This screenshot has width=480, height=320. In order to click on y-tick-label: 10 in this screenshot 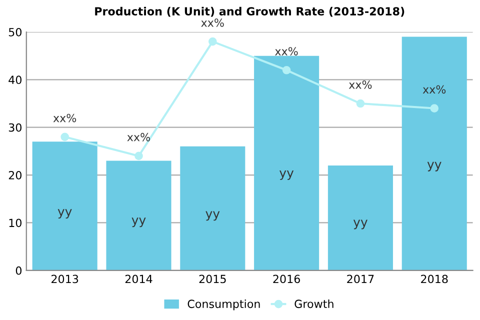, I will do `click(15, 223)`.